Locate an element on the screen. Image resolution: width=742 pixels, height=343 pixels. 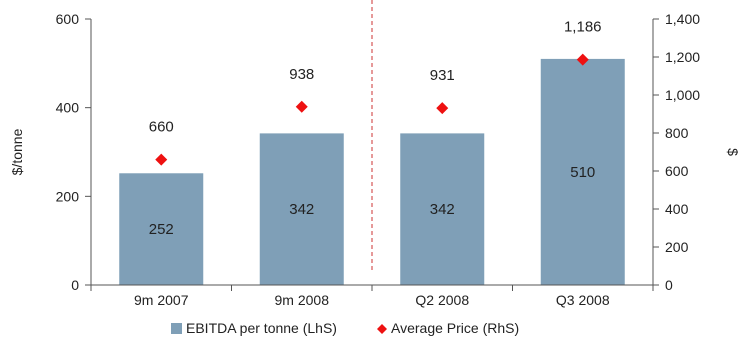
left-tick-label: 200 is located at coordinates (68, 196).